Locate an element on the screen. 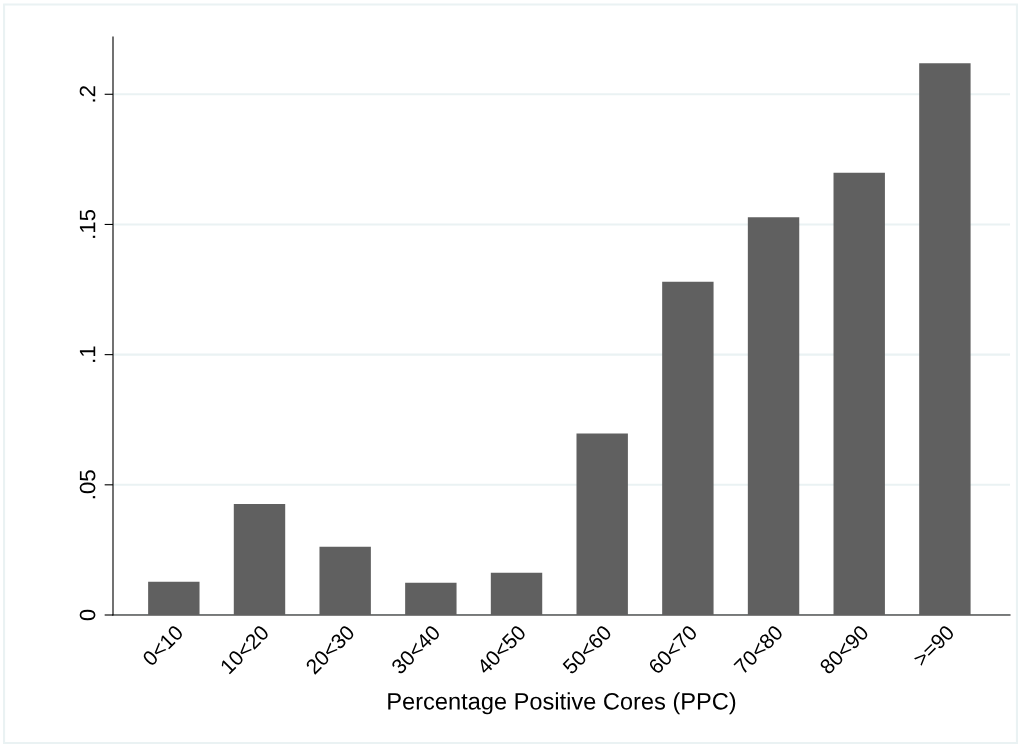 Image resolution: width=1021 pixels, height=746 pixels. y-tick-label: .05 is located at coordinates (87, 484).